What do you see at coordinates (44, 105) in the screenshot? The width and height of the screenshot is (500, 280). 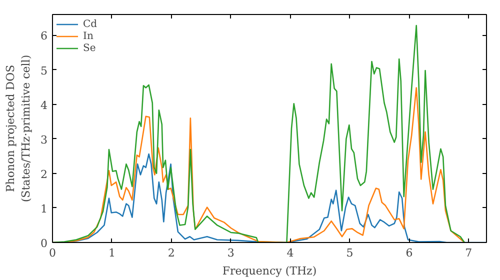 I see `y-tick-label: 4` at bounding box center [44, 105].